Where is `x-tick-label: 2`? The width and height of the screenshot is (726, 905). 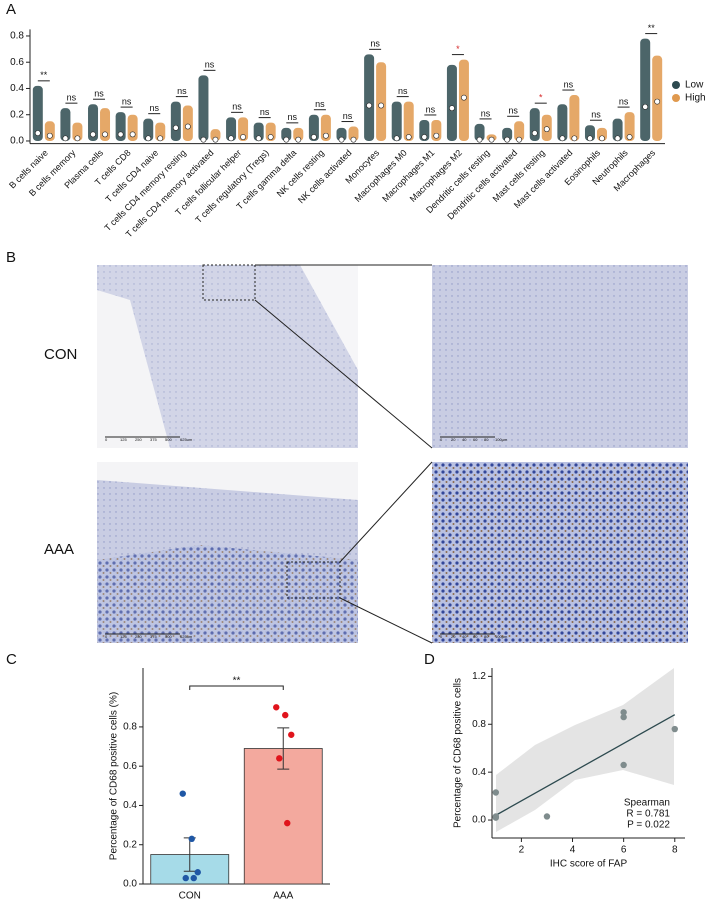 x-tick-label: 2 is located at coordinates (522, 850).